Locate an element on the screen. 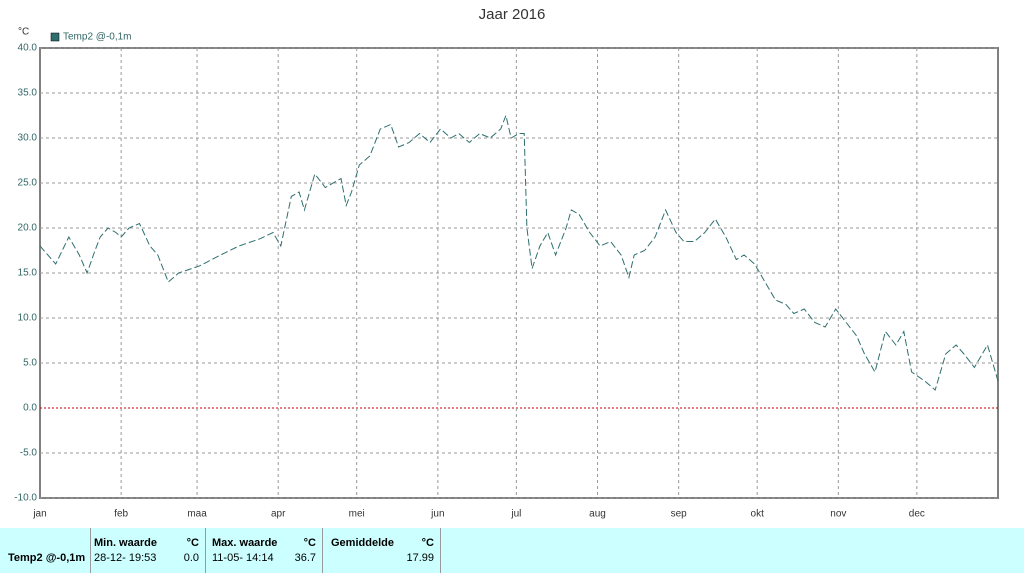 The width and height of the screenshot is (1024, 573). y-tick-label: 5.0 is located at coordinates (30, 363).